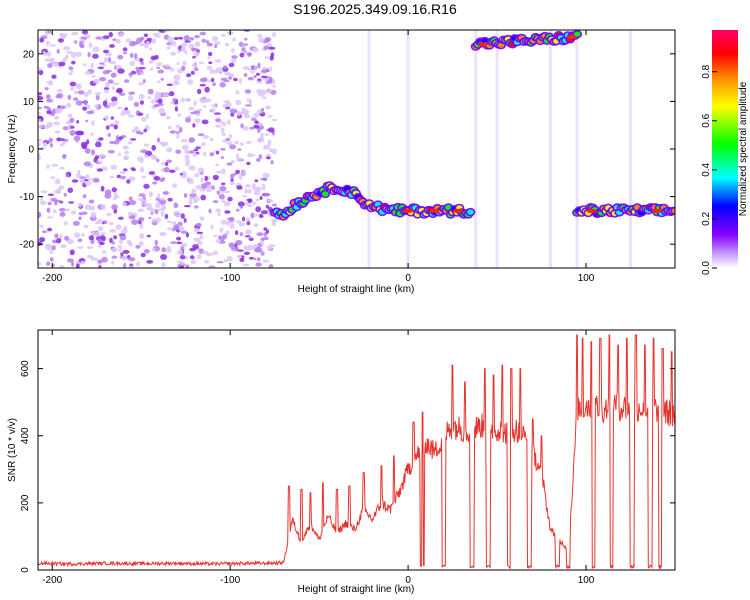  Describe the element at coordinates (673, 211) in the screenshot. I see `right-track-core` at that location.